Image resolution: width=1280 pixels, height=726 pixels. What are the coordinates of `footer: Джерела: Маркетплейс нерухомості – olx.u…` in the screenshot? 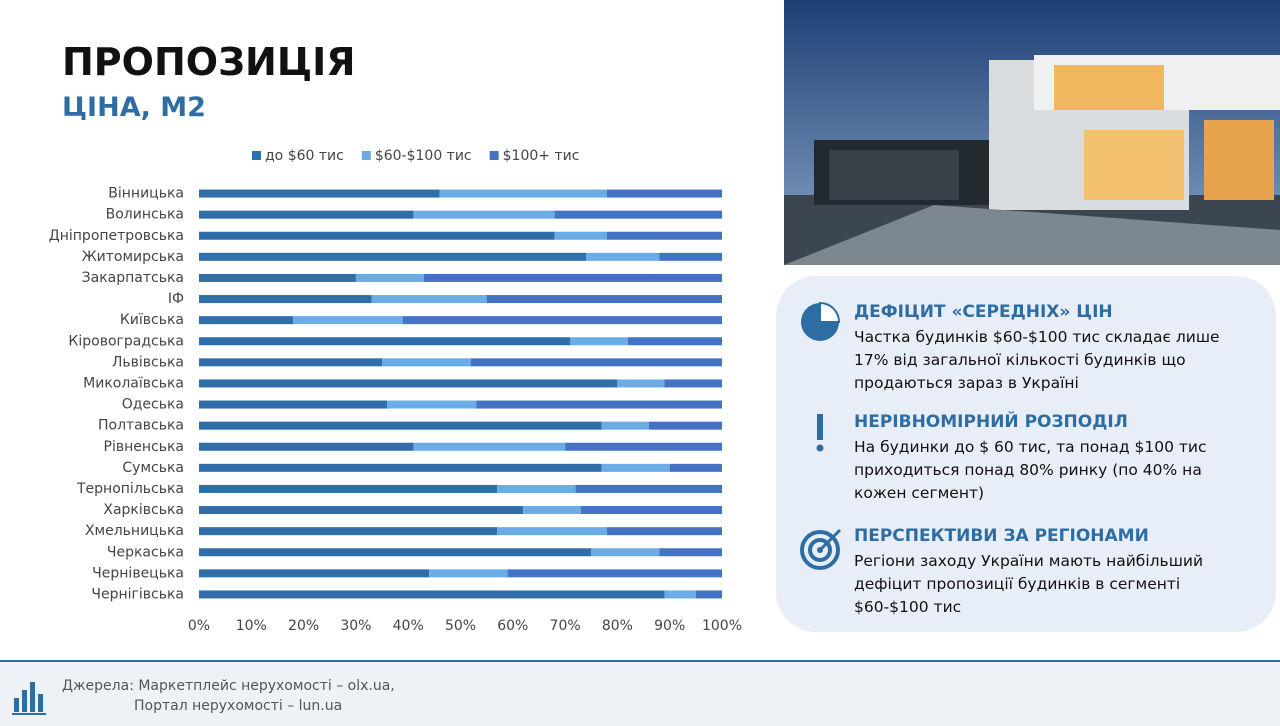 It's located at (640, 693).